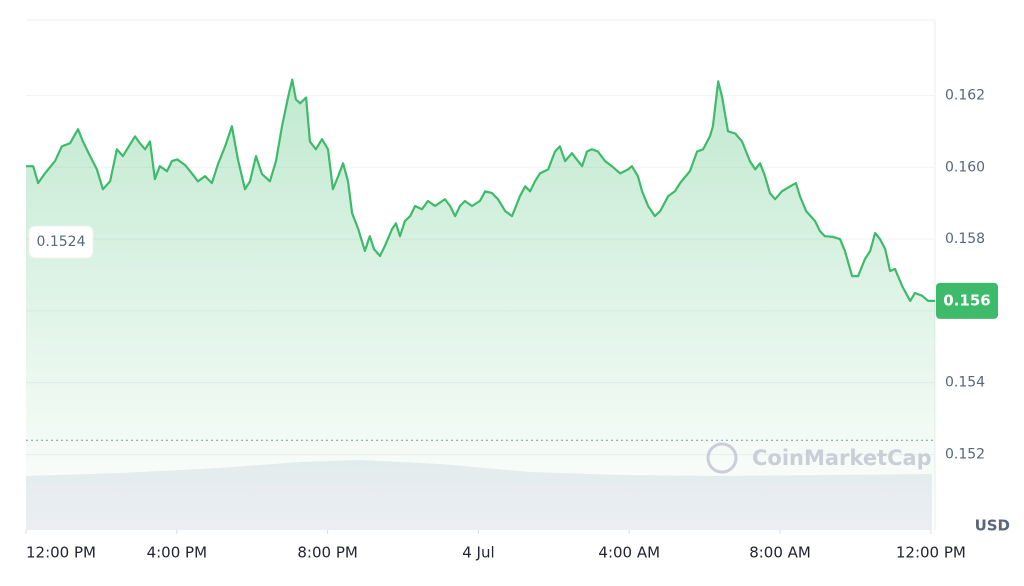  Describe the element at coordinates (780, 553) in the screenshot. I see `x-tick-label: 8:00 AM` at that location.